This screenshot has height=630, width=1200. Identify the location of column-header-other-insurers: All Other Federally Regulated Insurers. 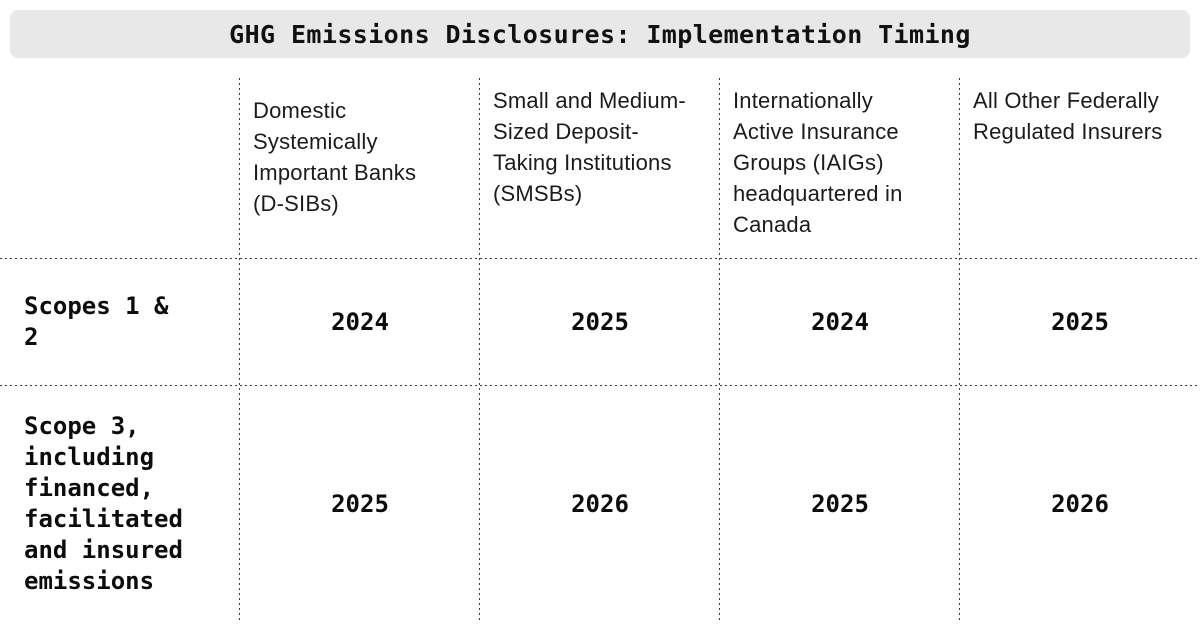
(1068, 116).